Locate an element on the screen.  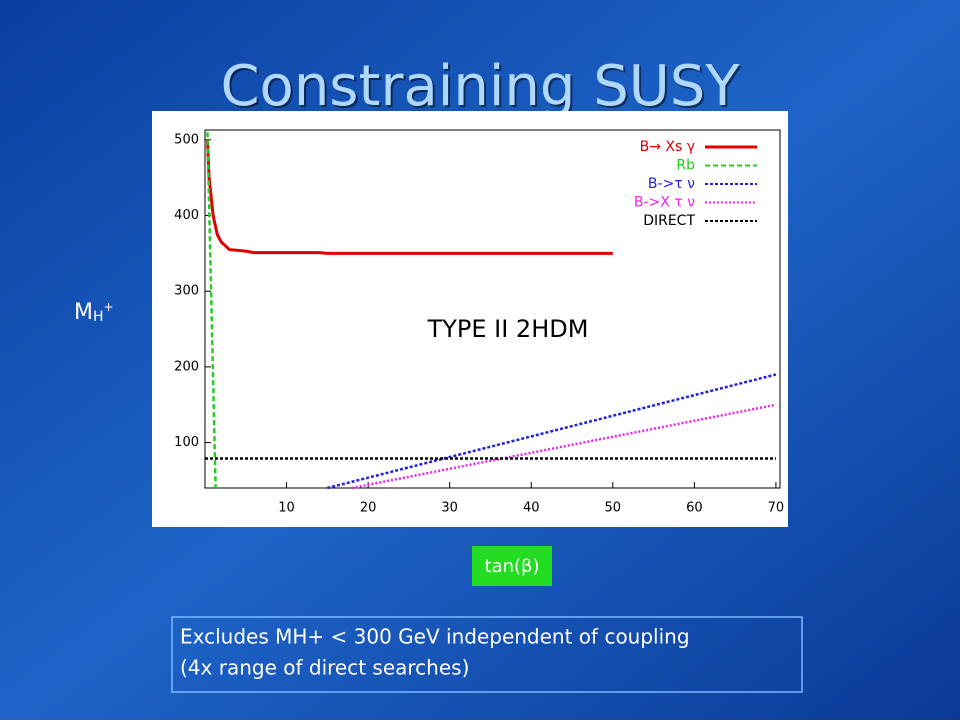
y-tick-label: 300 is located at coordinates (186, 291).